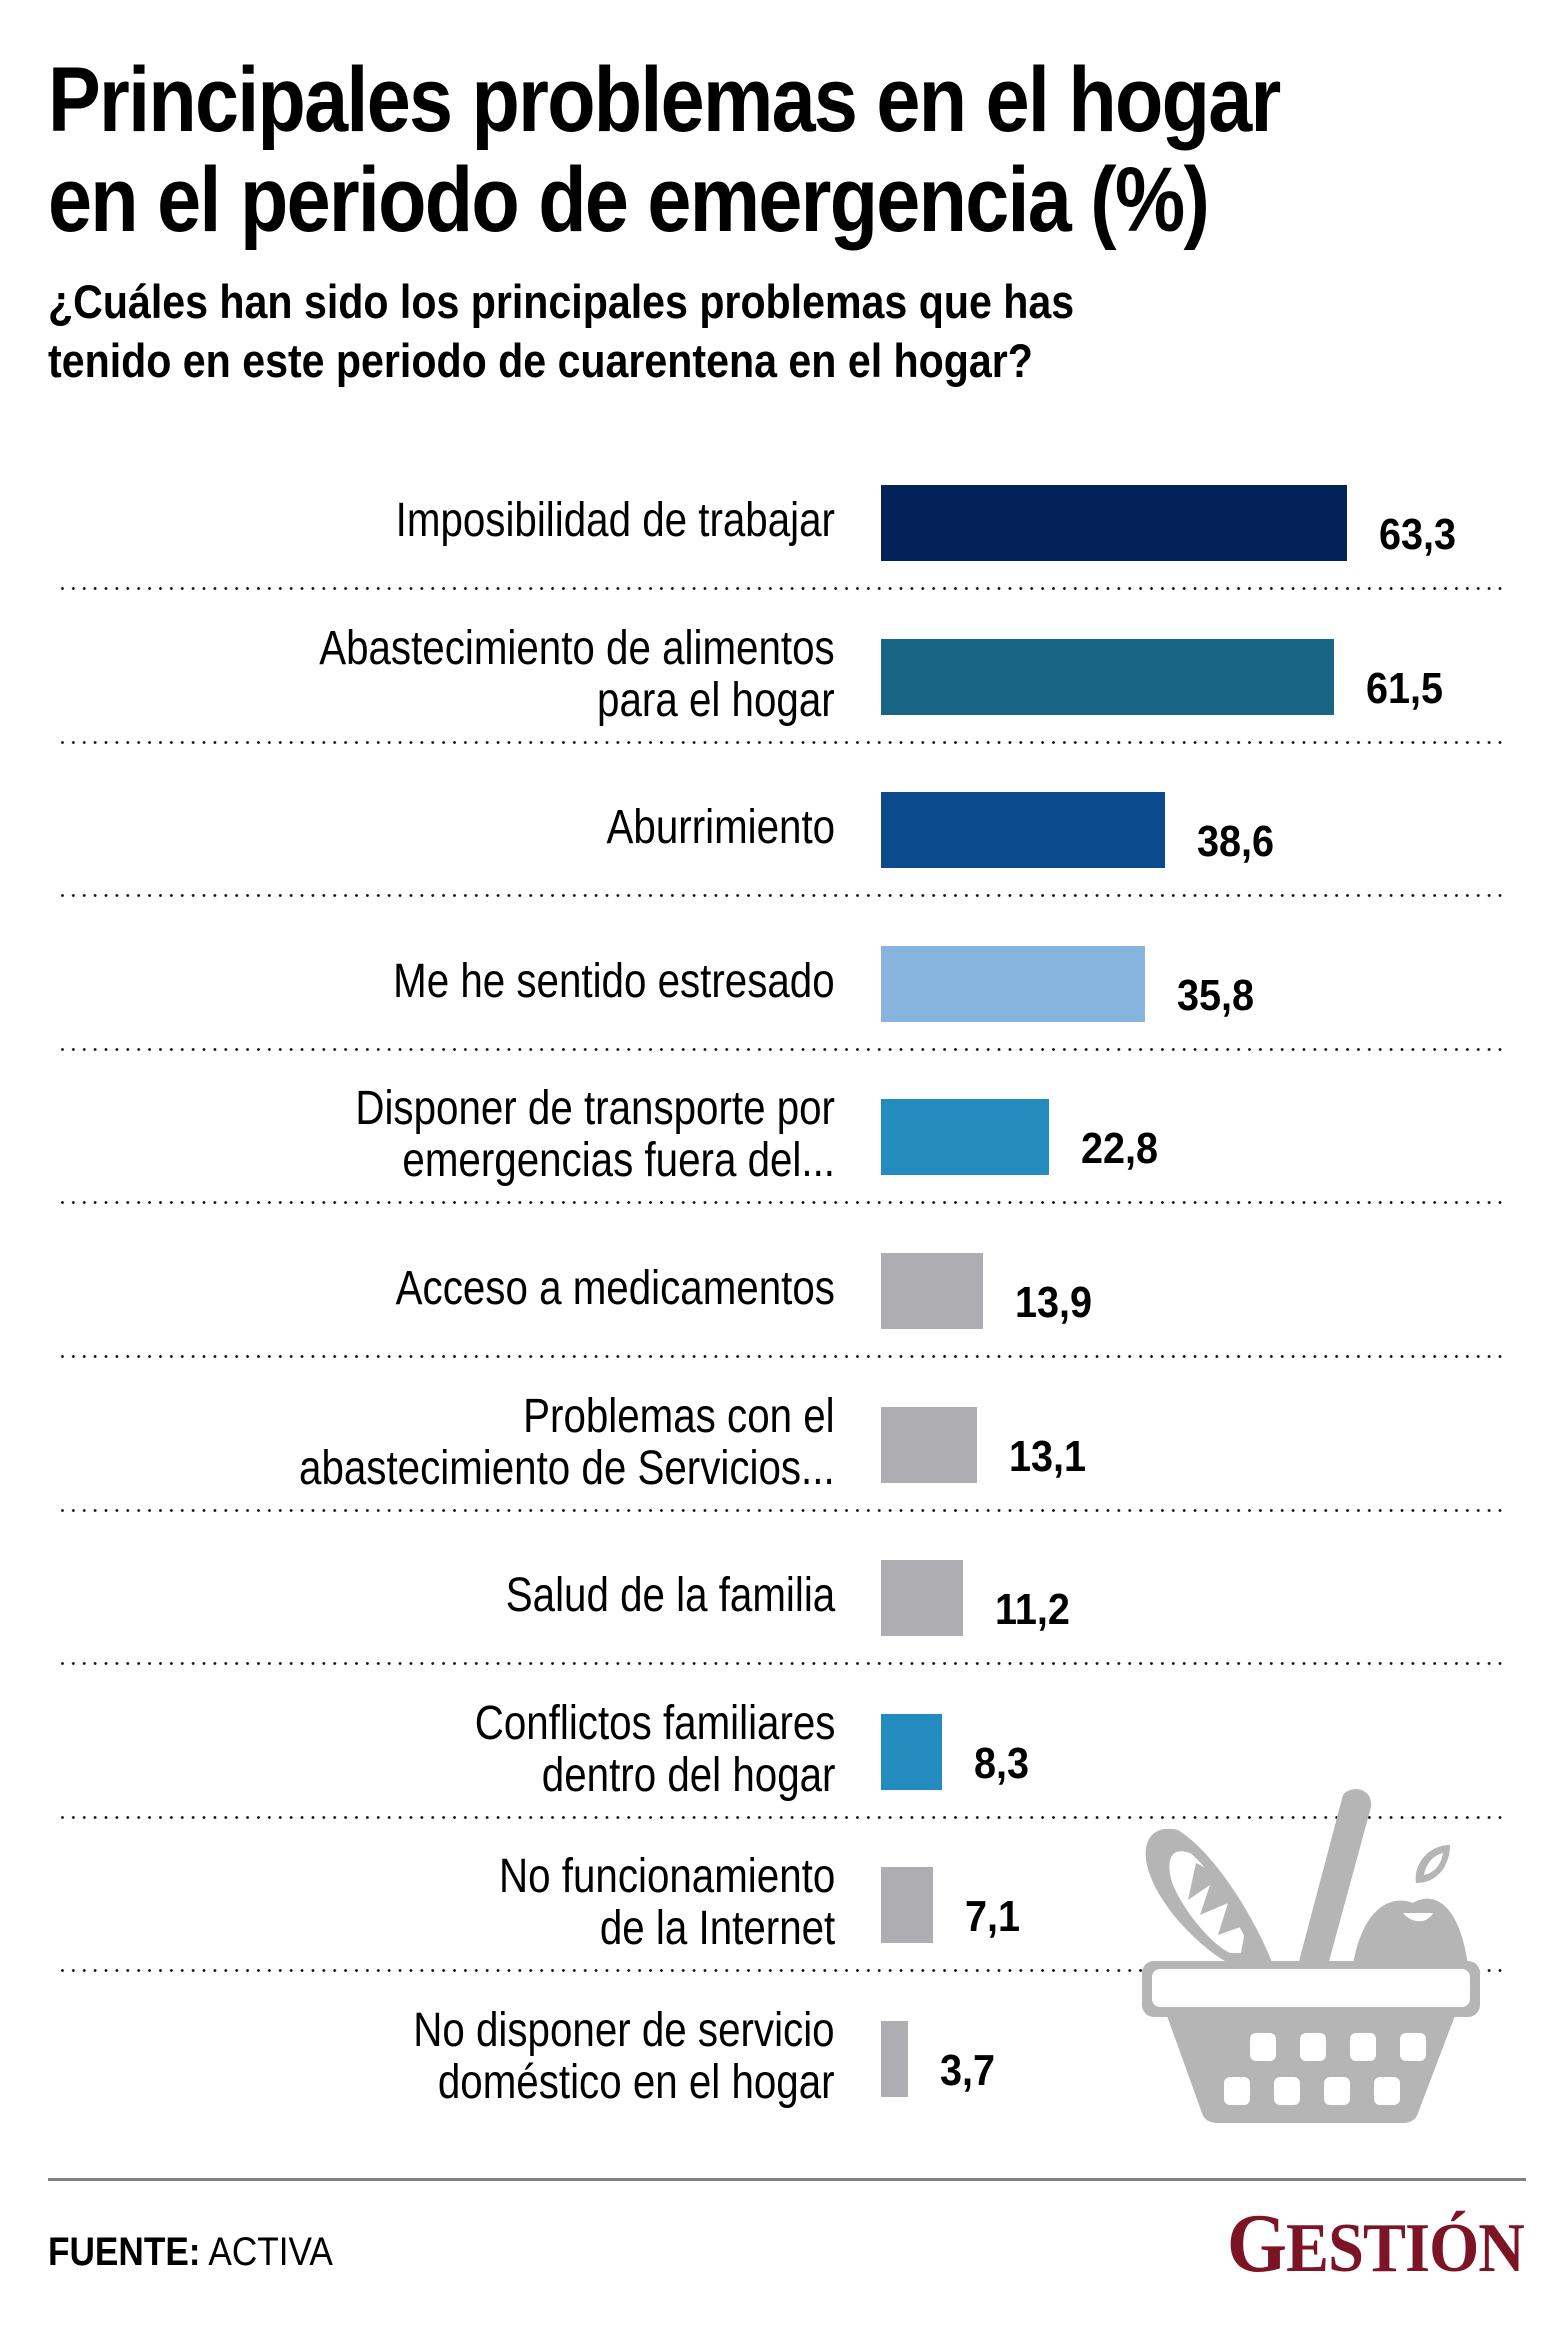  I want to click on category-label-line: Abastecimiento de alimentos, so click(577, 648).